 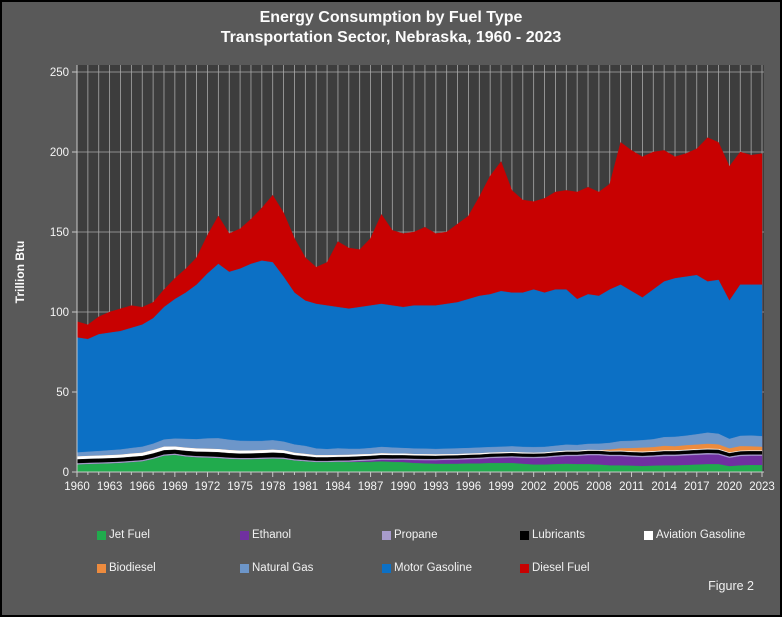 What do you see at coordinates (272, 535) in the screenshot?
I see `legend-label-ethanol: Ethanol` at bounding box center [272, 535].